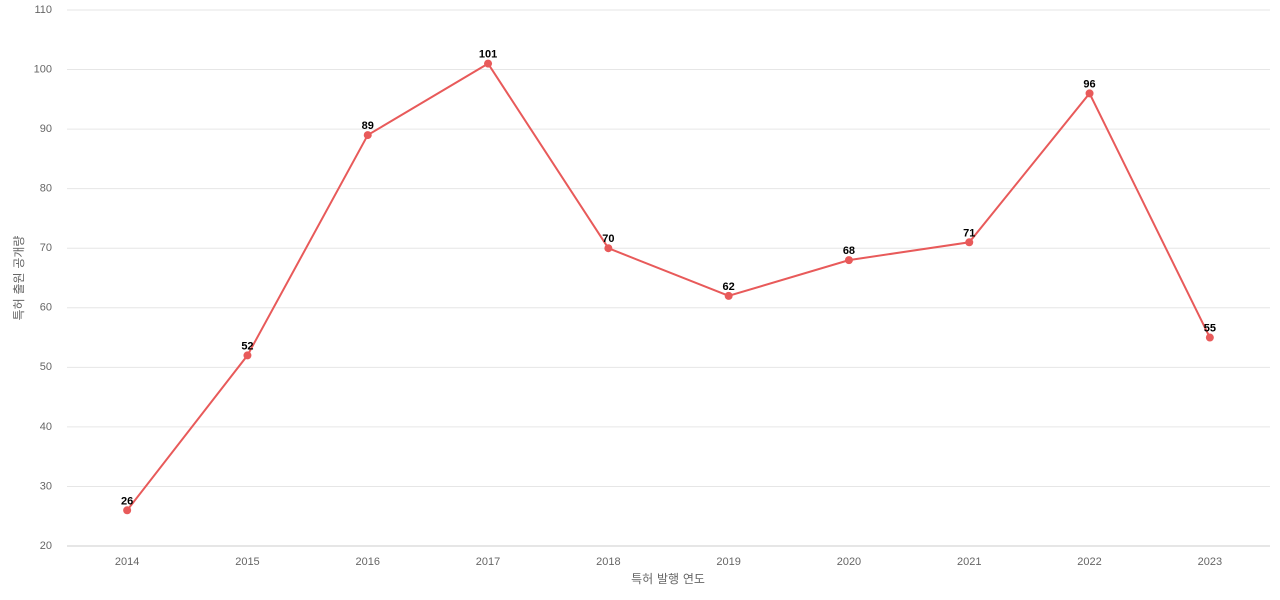 This screenshot has height=600, width=1280. I want to click on x-tick-label: 2022, so click(1089, 562).